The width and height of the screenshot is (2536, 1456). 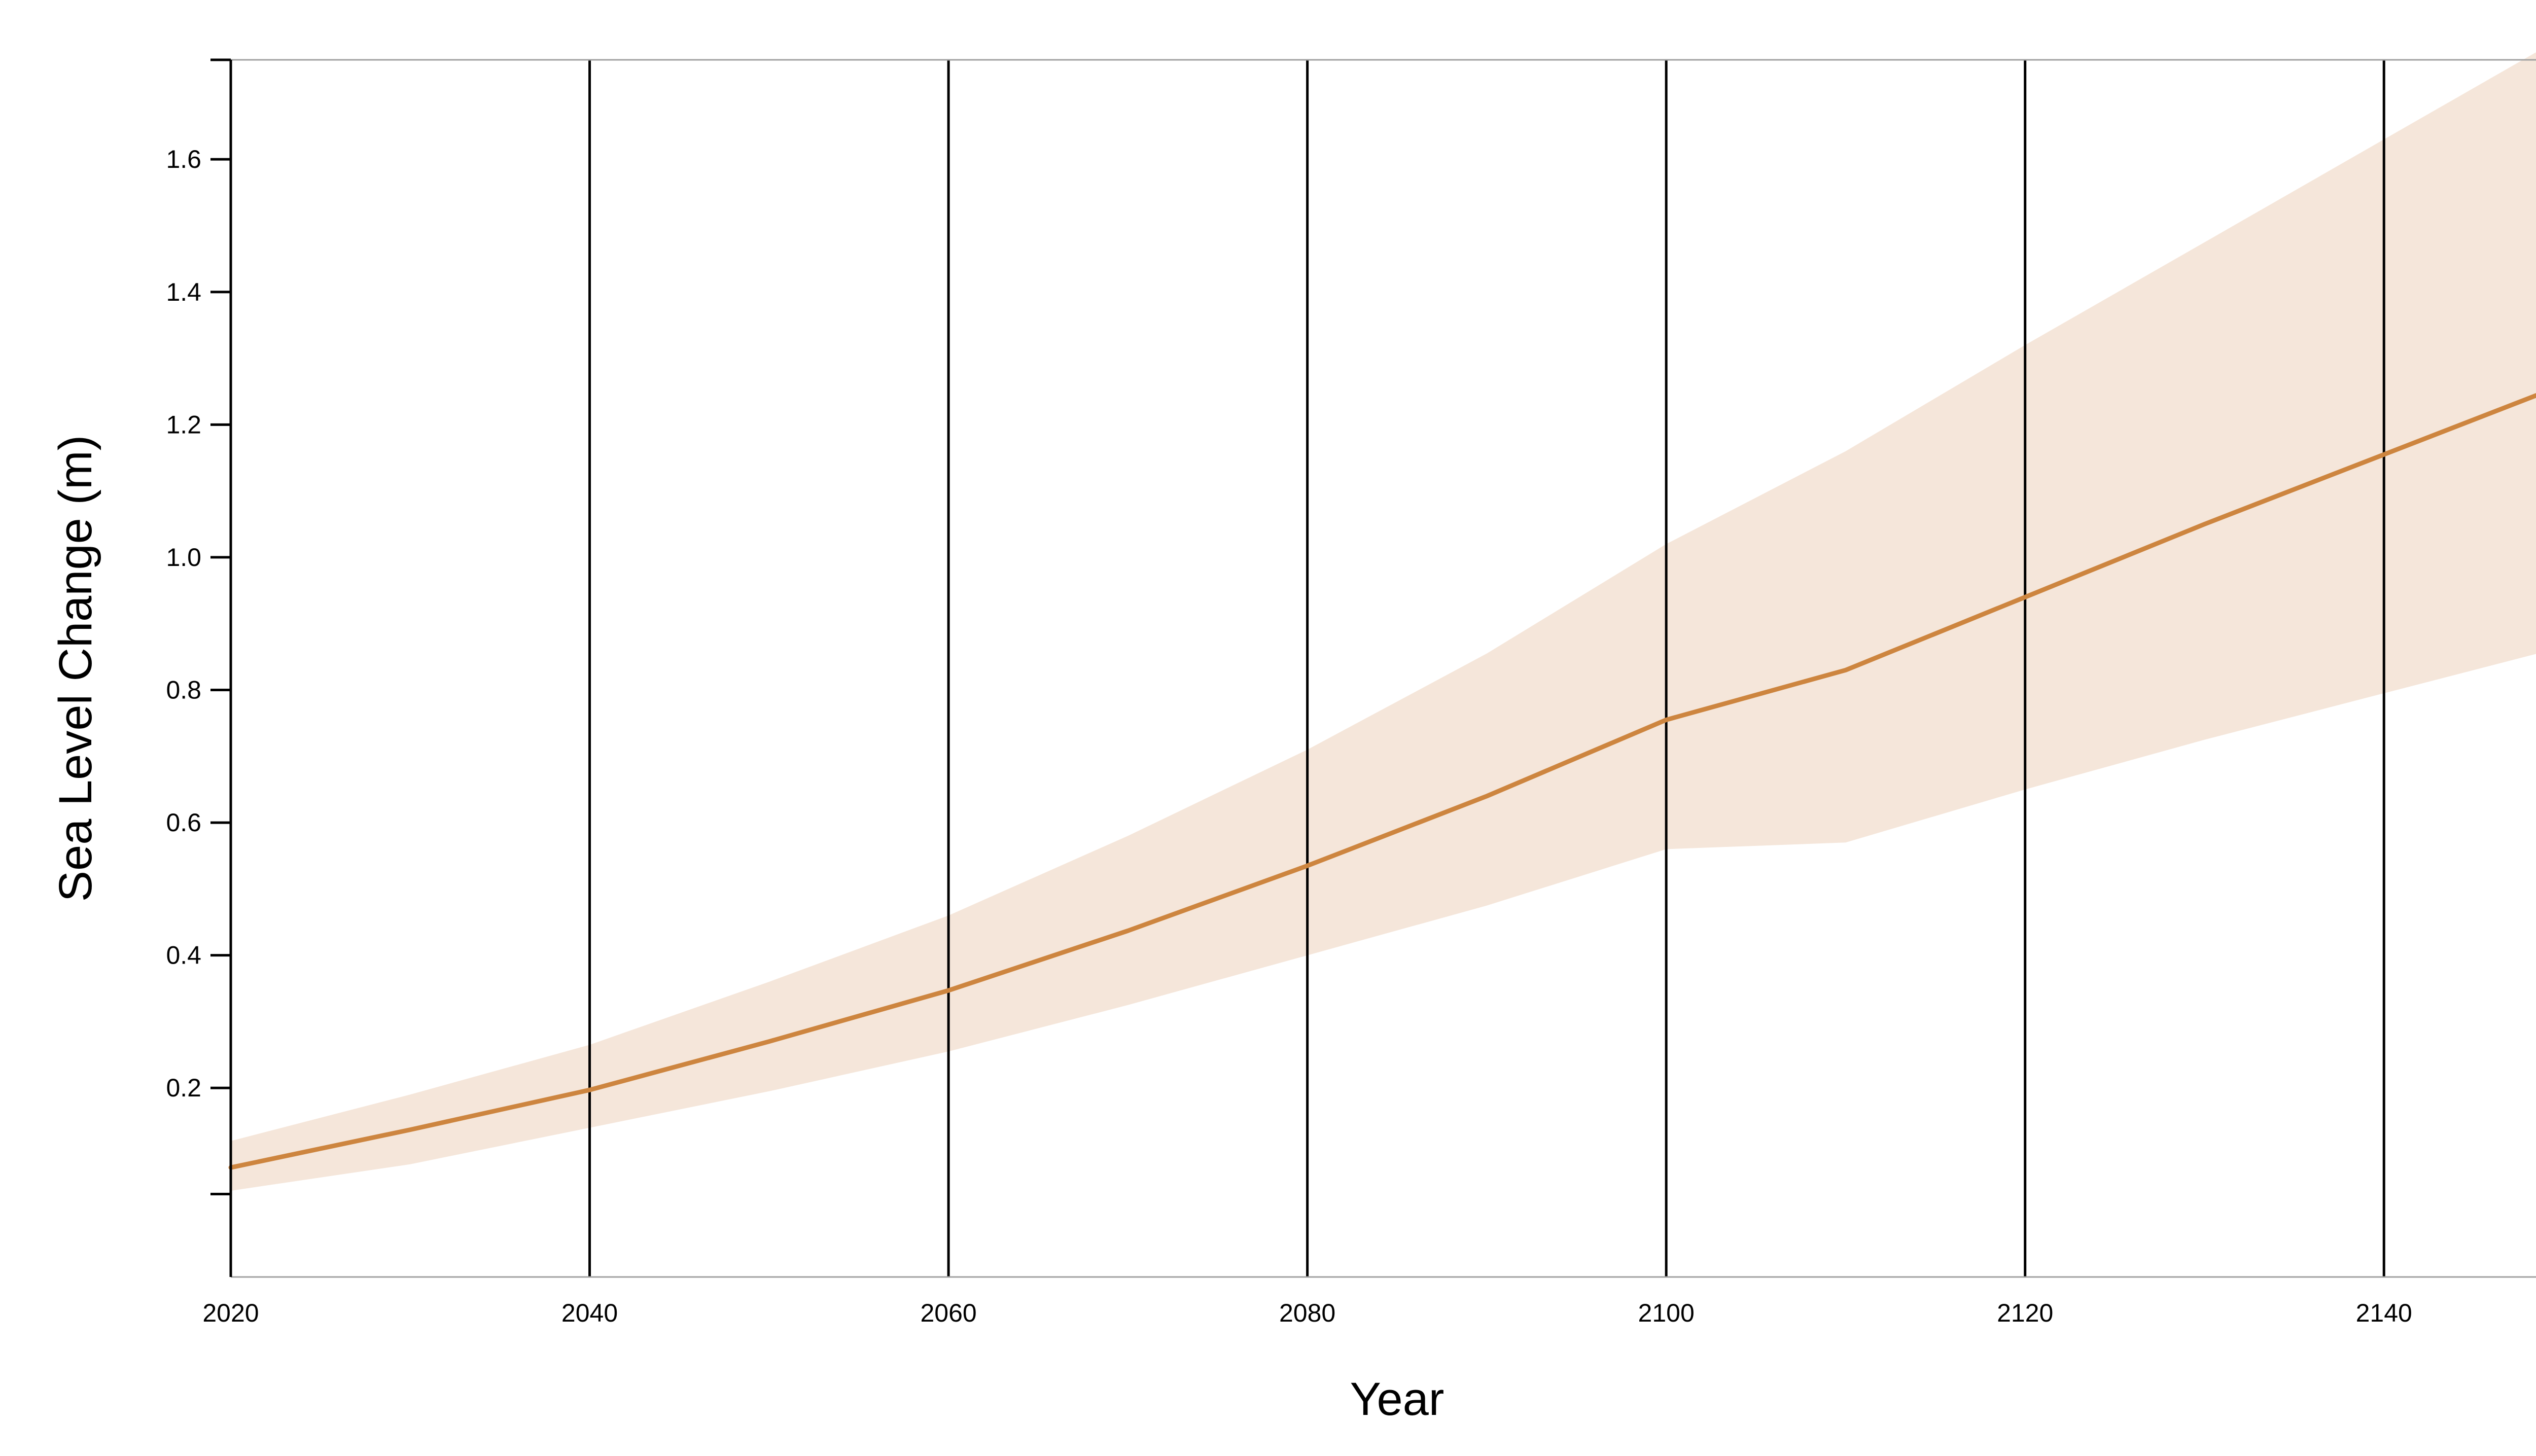 I want to click on y-tick-label: 0.6, so click(x=183, y=822).